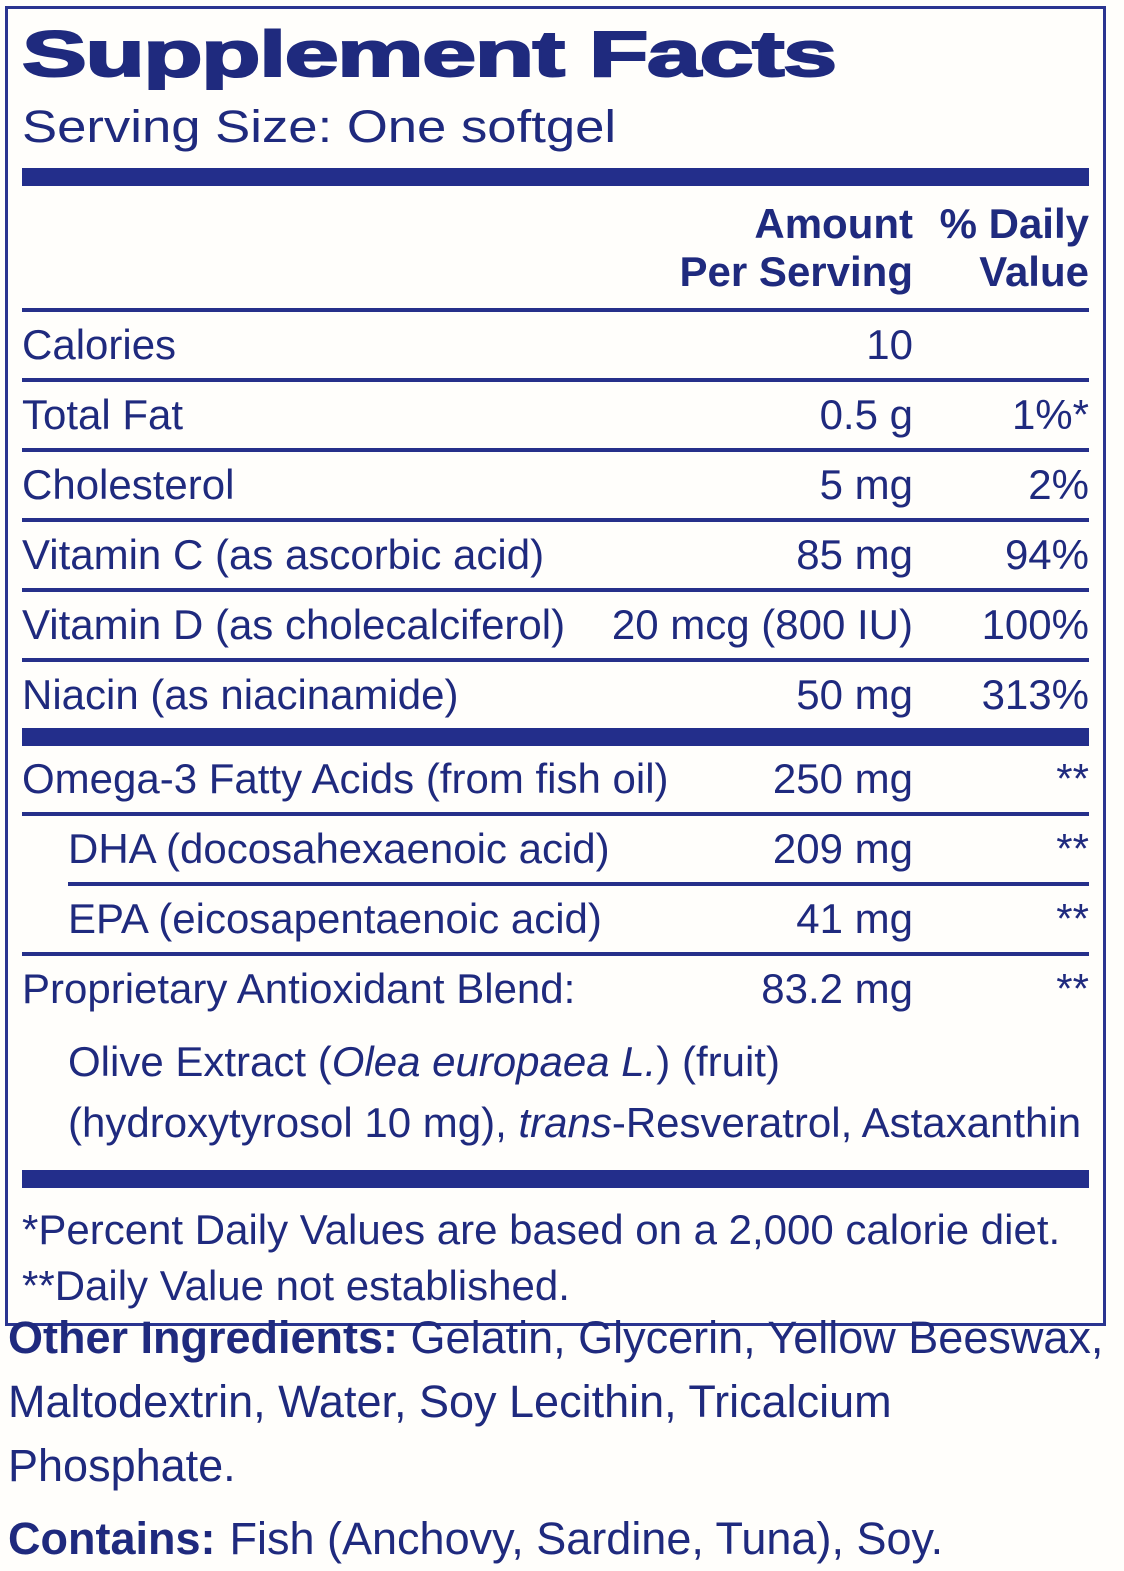 The height and width of the screenshot is (1571, 1124). What do you see at coordinates (103, 415) in the screenshot?
I see `nutrient-name: Total Fat` at bounding box center [103, 415].